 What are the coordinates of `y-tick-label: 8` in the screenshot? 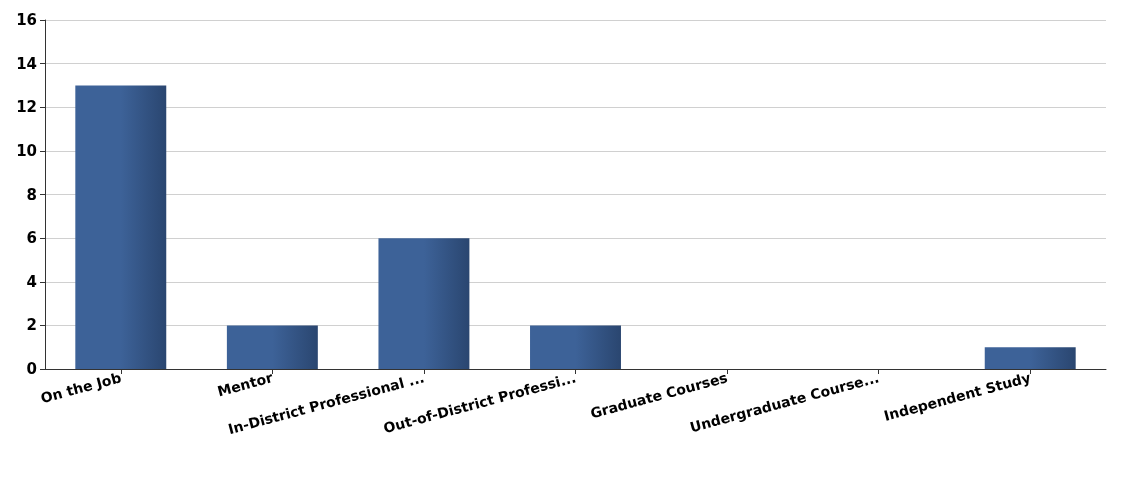 It's located at (31, 194).